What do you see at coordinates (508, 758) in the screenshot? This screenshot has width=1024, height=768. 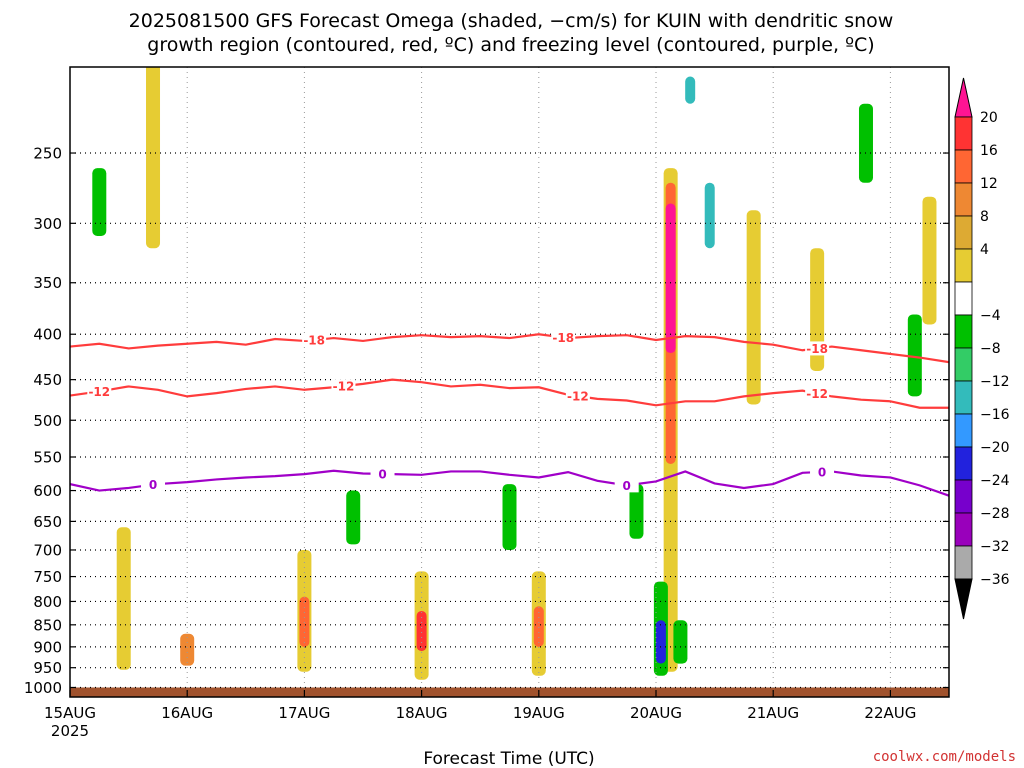 I see `x-axis-label: Forecast Time (UTC)` at bounding box center [508, 758].